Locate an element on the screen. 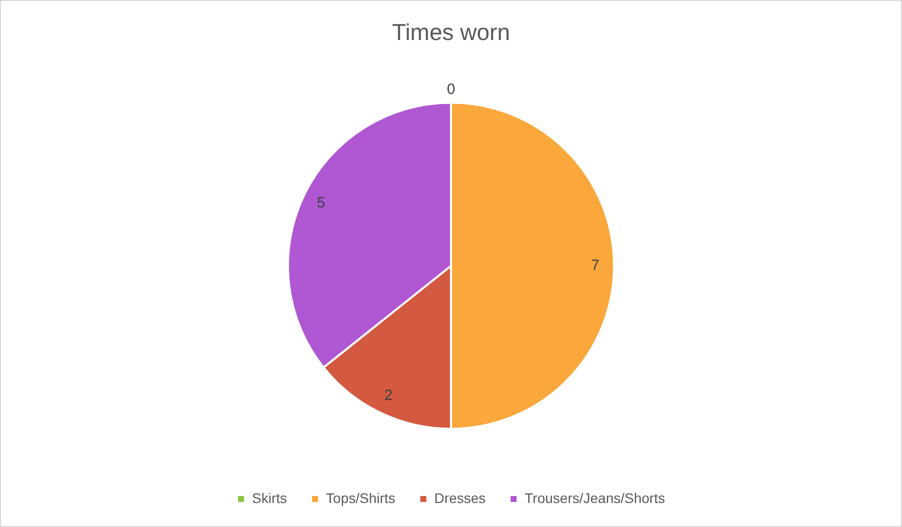 The image size is (902, 527). legend-label: Trousers/Jeans/Shorts is located at coordinates (594, 498).